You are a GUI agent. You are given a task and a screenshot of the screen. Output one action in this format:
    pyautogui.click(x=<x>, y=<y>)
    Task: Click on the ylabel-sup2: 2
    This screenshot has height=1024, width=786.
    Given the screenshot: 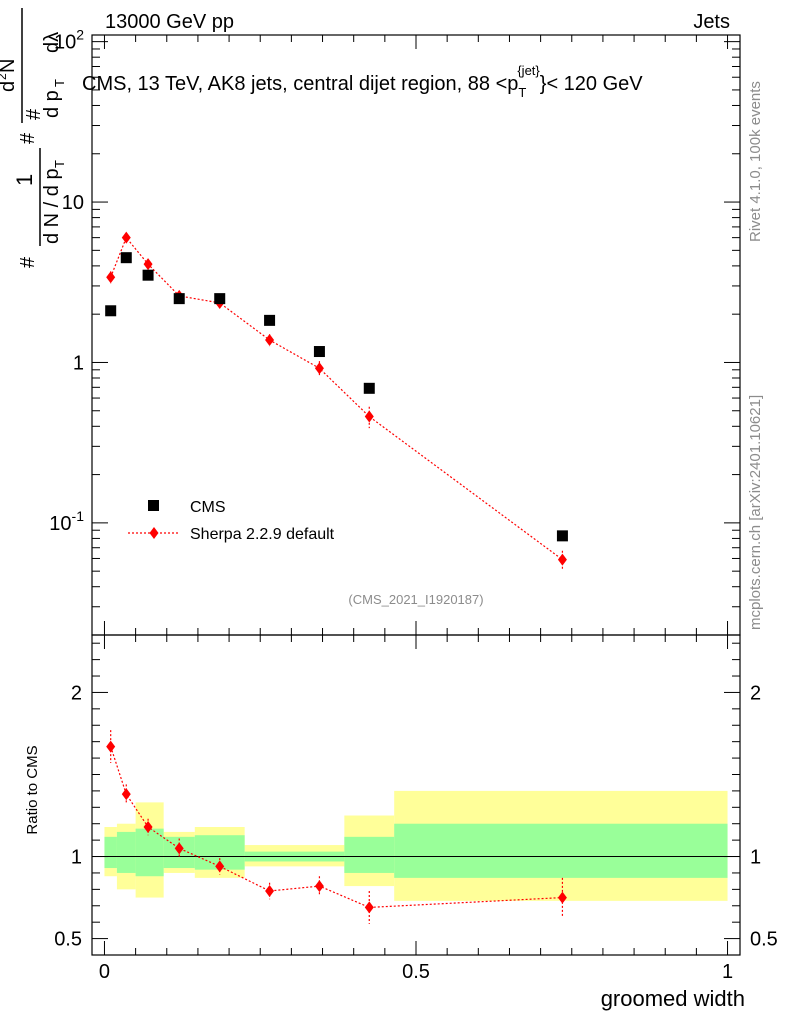 What is the action you would take?
    pyautogui.click(x=4, y=76)
    